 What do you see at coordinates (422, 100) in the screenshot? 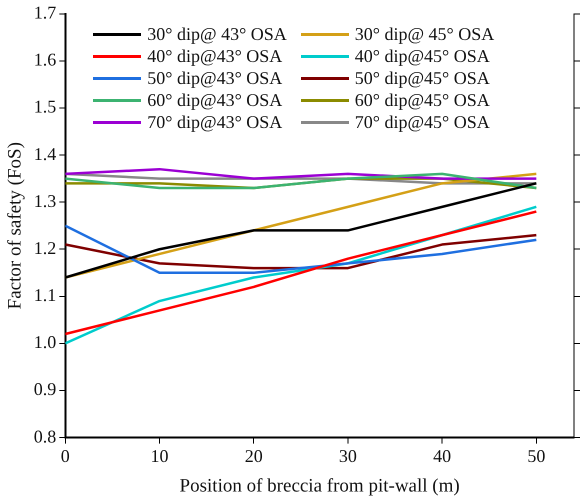
I see `legend-label: 60° dip@45° OSA` at bounding box center [422, 100].